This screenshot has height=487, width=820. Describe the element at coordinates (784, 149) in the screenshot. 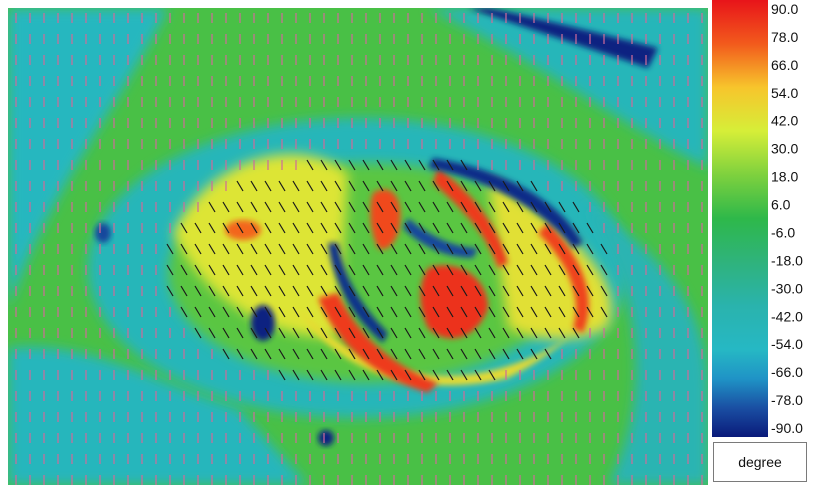

I see `colorbar-tick-label: 30.0` at that location.